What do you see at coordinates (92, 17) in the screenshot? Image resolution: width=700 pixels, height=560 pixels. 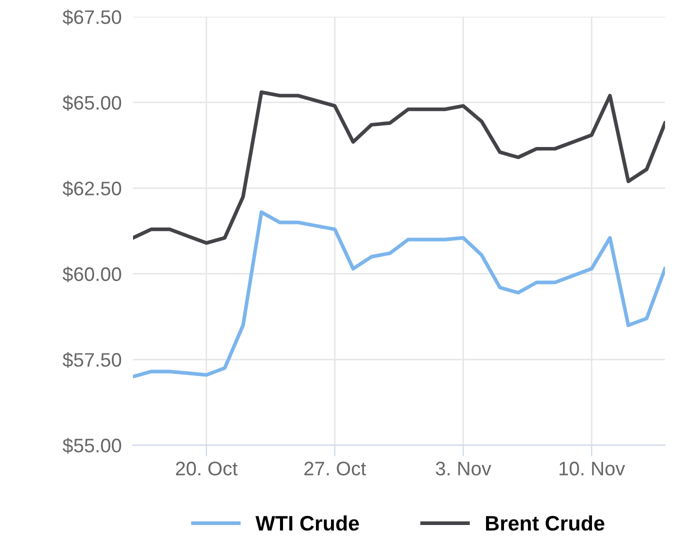 I see `y-tick-label: $67.50` at bounding box center [92, 17].